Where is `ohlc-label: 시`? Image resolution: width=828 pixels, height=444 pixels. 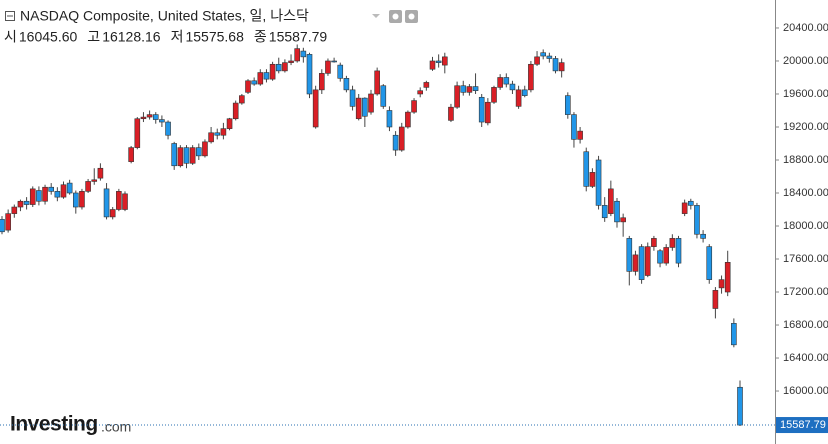
ohlc-label: 시 is located at coordinates (10, 37).